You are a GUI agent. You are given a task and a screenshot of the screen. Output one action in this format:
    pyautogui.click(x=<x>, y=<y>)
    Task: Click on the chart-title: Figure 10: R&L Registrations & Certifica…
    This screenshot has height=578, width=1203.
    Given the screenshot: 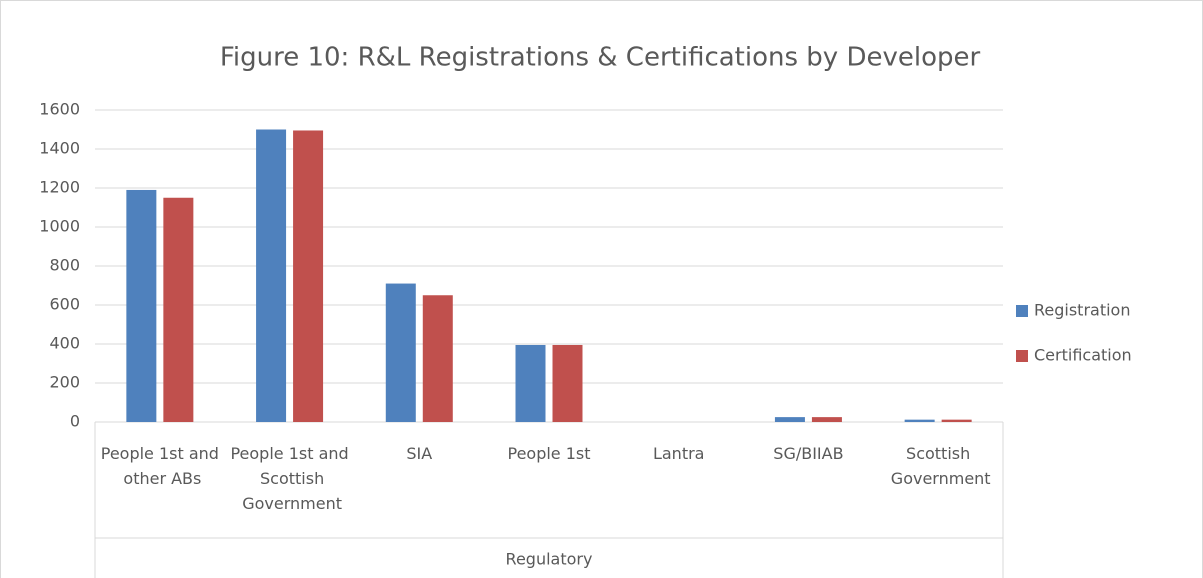 What is the action you would take?
    pyautogui.click(x=600, y=58)
    